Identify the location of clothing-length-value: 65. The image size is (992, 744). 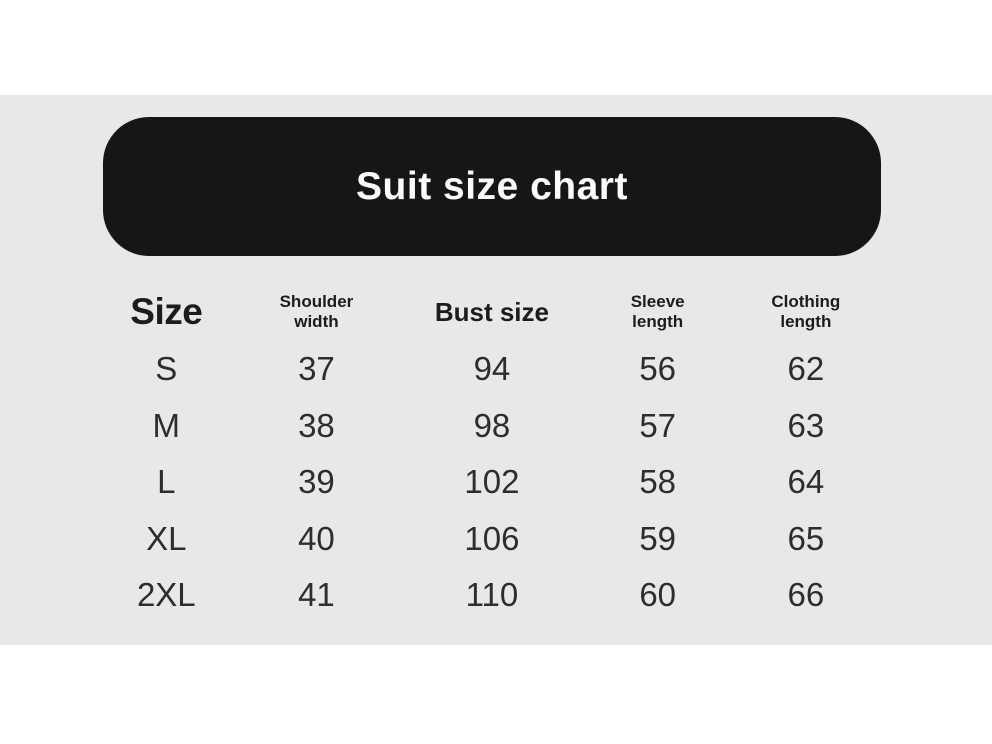
(806, 538).